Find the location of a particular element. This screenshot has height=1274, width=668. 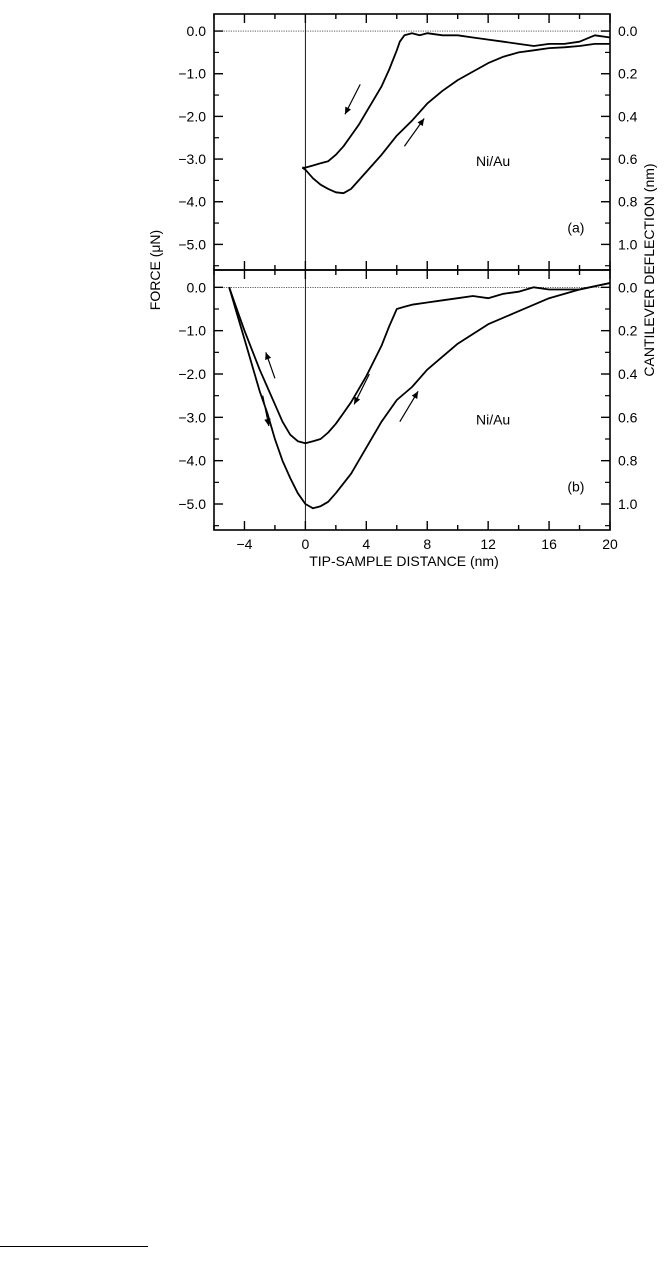

panel-label: (a) is located at coordinates (575, 227).